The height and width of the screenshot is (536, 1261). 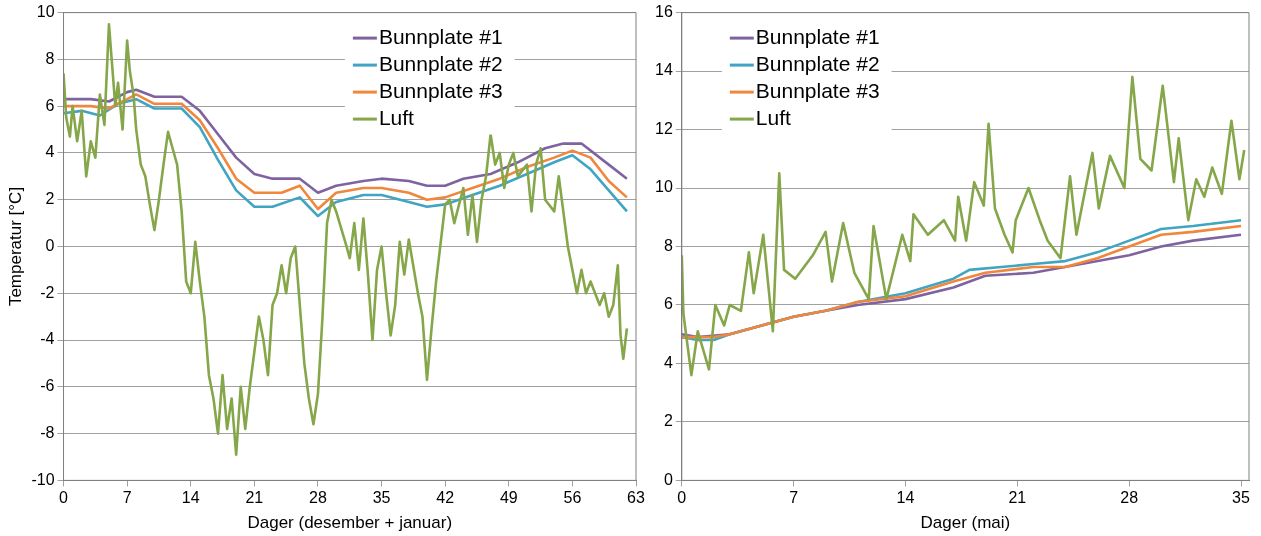 I want to click on x-tick-label: 56, so click(x=572, y=498).